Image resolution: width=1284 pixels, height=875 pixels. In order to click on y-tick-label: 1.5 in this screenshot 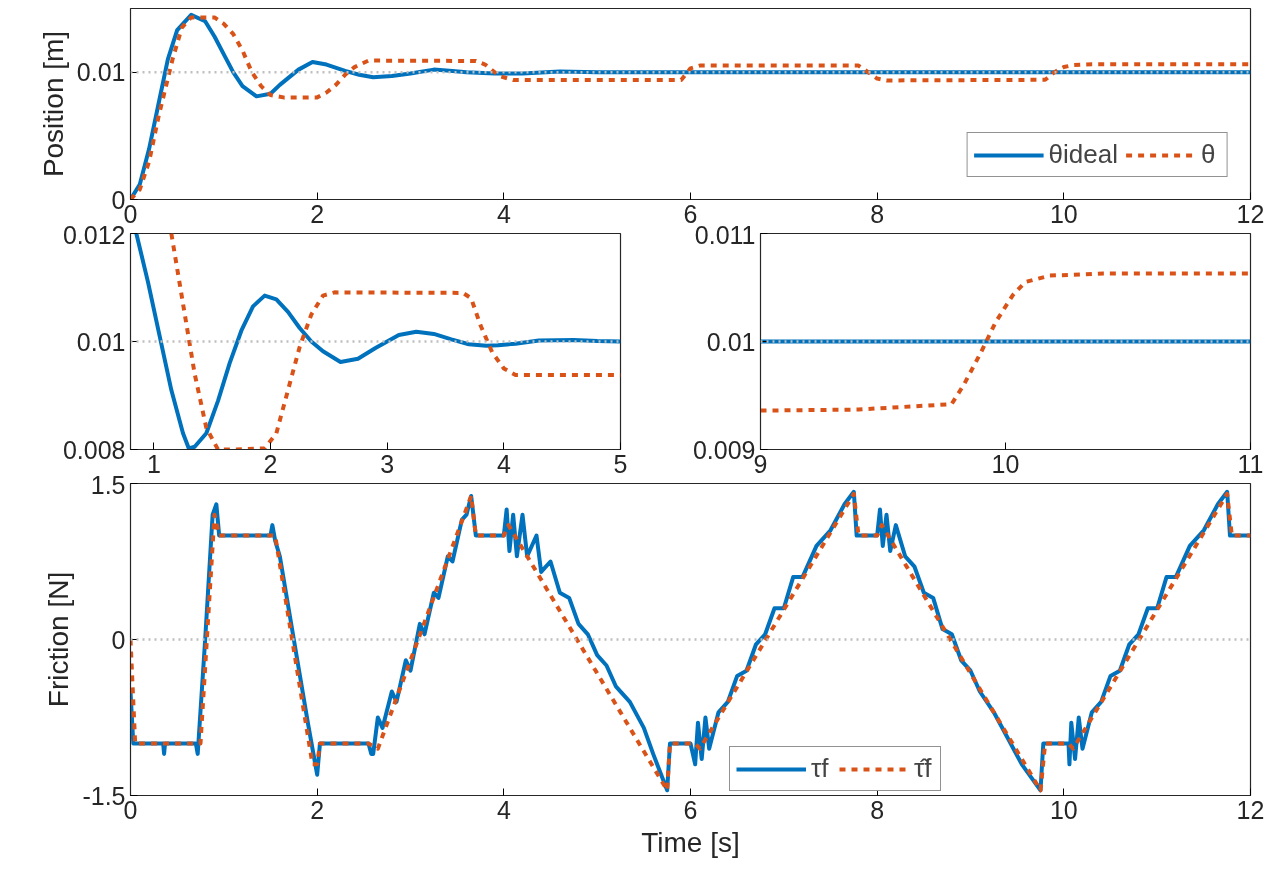, I will do `click(108, 484)`.